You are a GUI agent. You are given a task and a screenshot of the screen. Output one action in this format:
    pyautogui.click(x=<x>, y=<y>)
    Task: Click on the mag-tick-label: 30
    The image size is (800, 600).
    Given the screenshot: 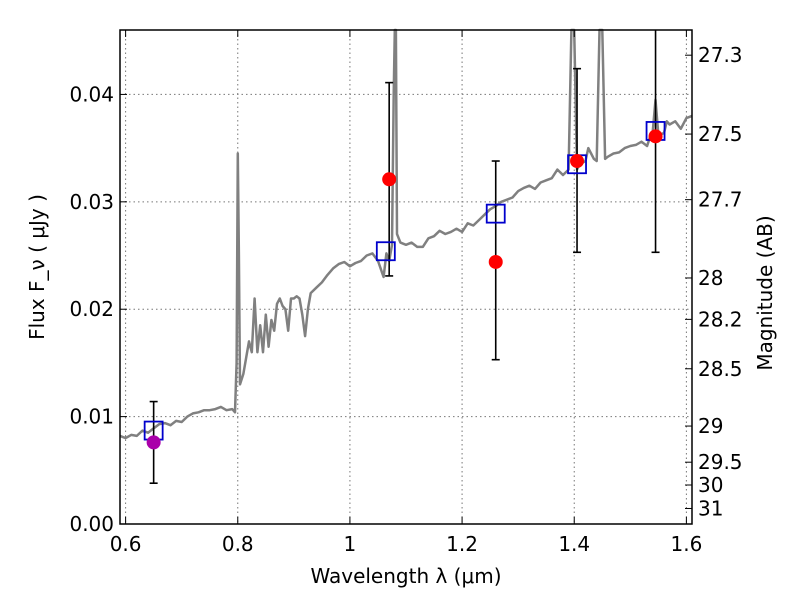 What is the action you would take?
    pyautogui.click(x=710, y=485)
    